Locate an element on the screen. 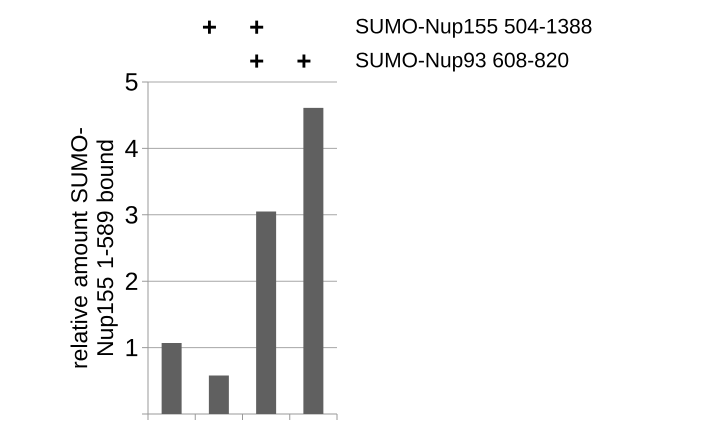  y-tick-label: 1 is located at coordinates (132, 347).